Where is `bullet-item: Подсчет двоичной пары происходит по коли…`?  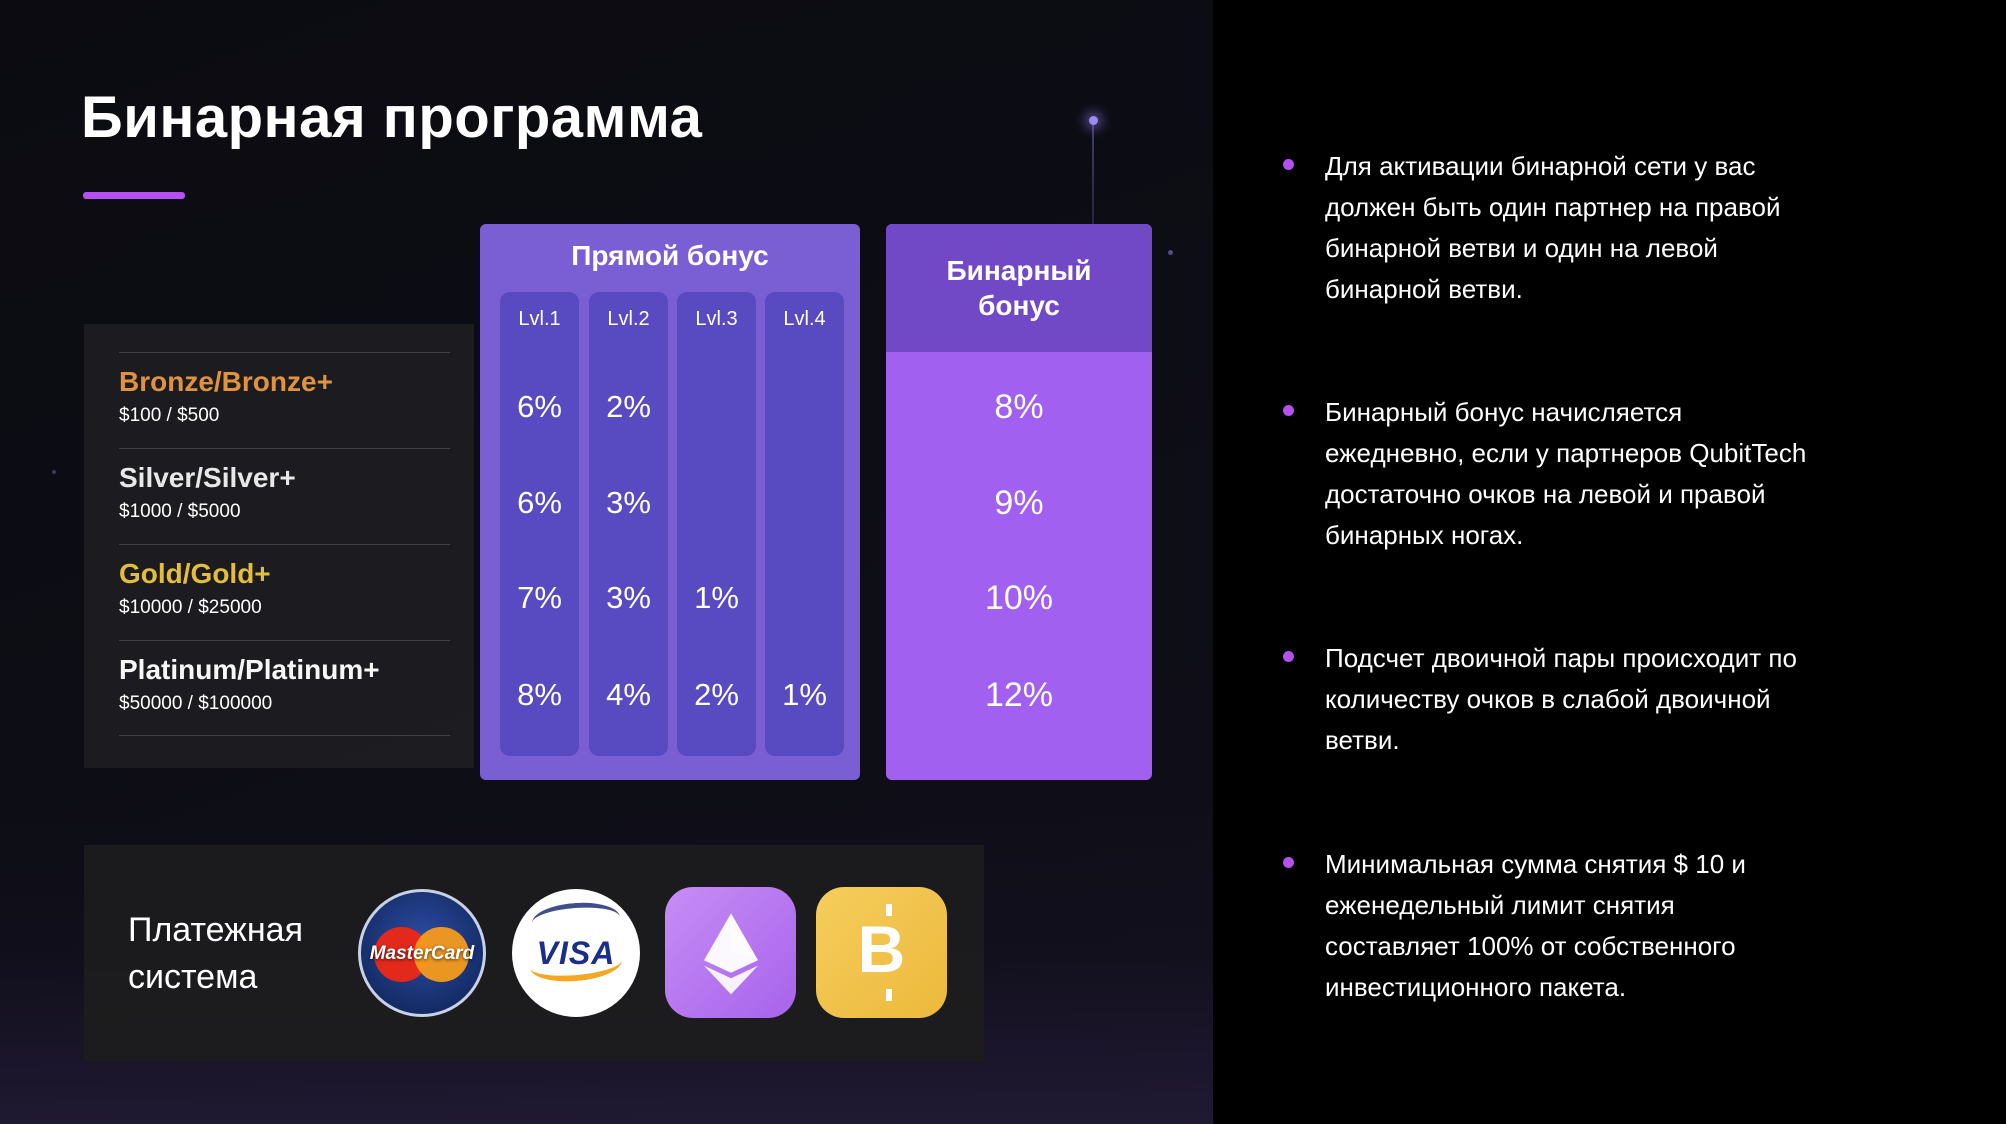 bullet-item: Подсчет двоичной пары происходит по коли… is located at coordinates (1564, 699).